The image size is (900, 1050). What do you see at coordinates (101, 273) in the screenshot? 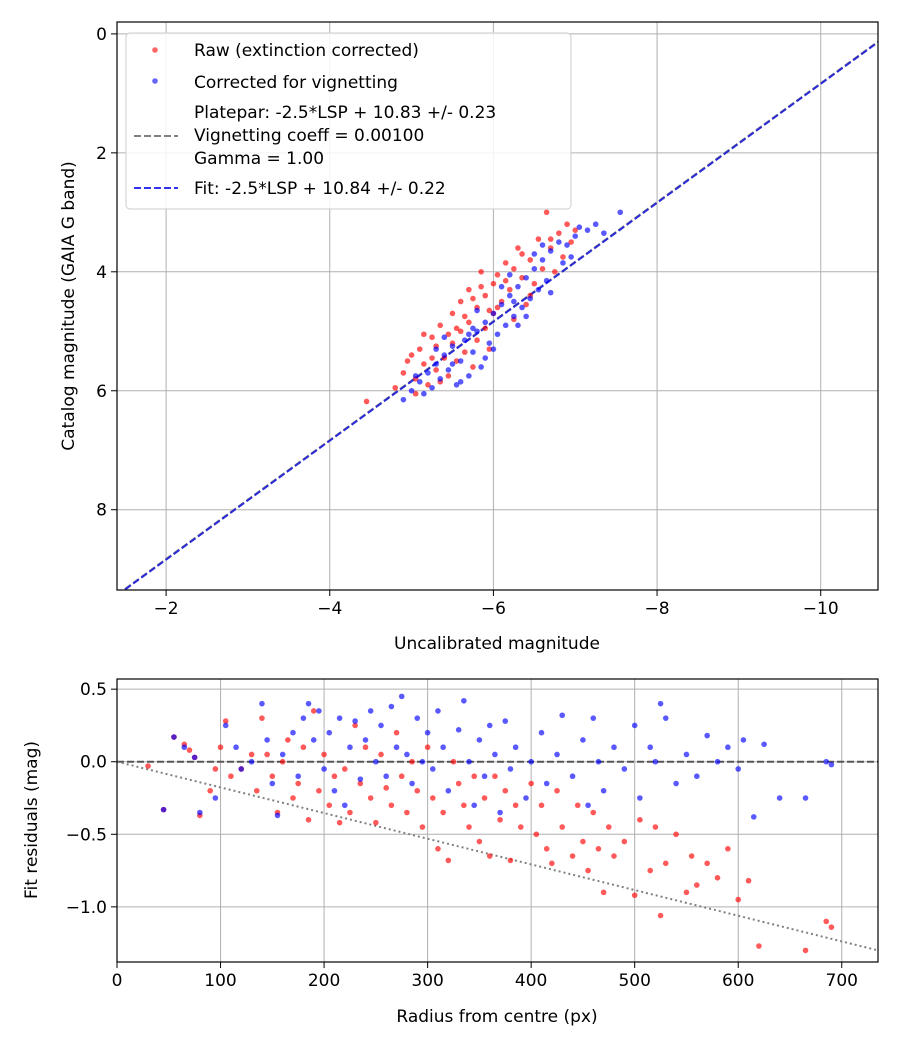
I see `y-tick-label: 4` at bounding box center [101, 273].